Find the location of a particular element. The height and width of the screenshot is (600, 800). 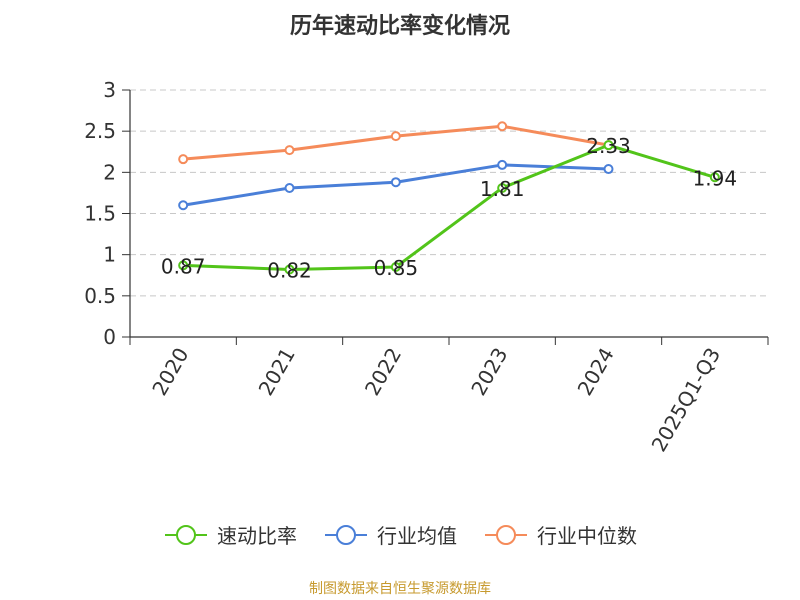

x-tick-label: 2024 is located at coordinates (596, 372).